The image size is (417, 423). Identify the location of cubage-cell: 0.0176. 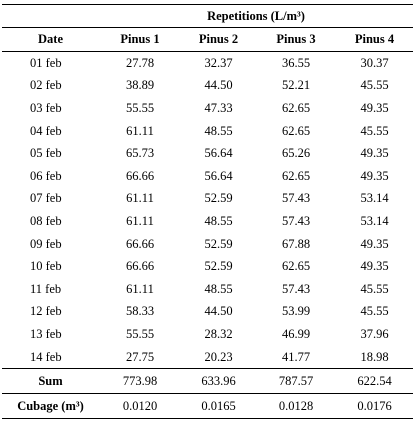
(375, 406).